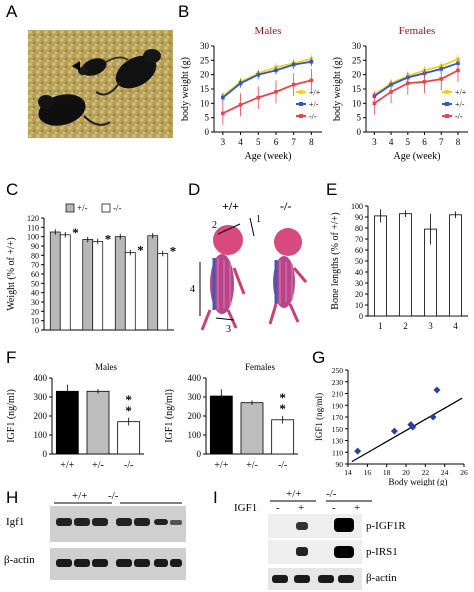  Describe the element at coordinates (406, 472) in the screenshot. I see `x-tick-label: 20` at that location.